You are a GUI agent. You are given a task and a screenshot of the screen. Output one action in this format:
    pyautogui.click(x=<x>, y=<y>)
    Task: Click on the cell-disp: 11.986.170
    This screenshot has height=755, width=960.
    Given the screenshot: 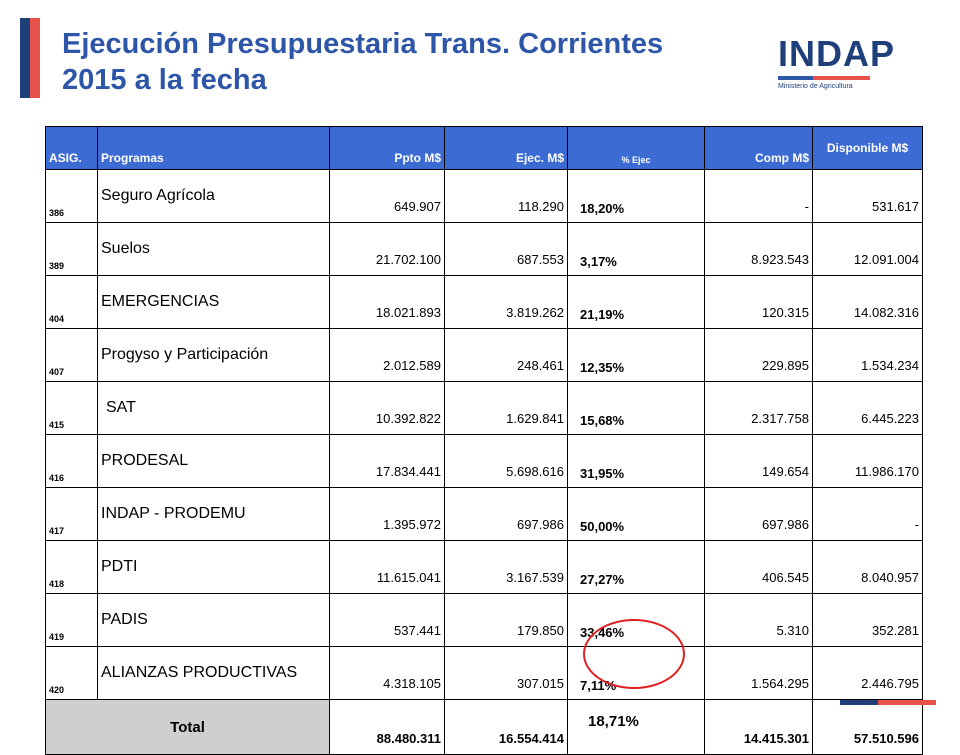 What is the action you would take?
    pyautogui.click(x=867, y=461)
    